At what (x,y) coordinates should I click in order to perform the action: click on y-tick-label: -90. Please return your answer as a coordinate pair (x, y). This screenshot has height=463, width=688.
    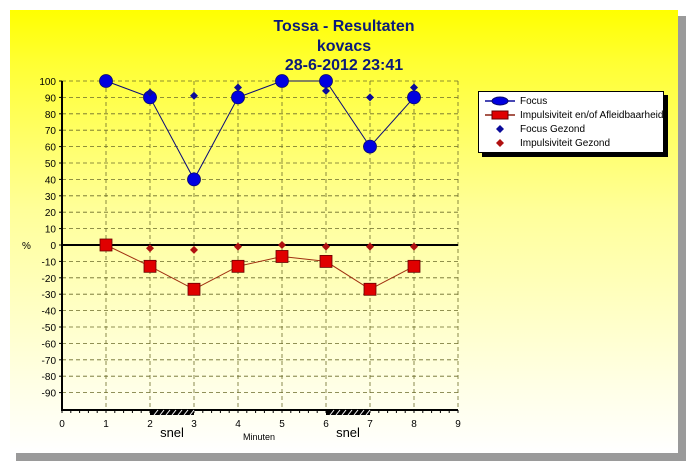
    Looking at the image, I should click on (49, 394).